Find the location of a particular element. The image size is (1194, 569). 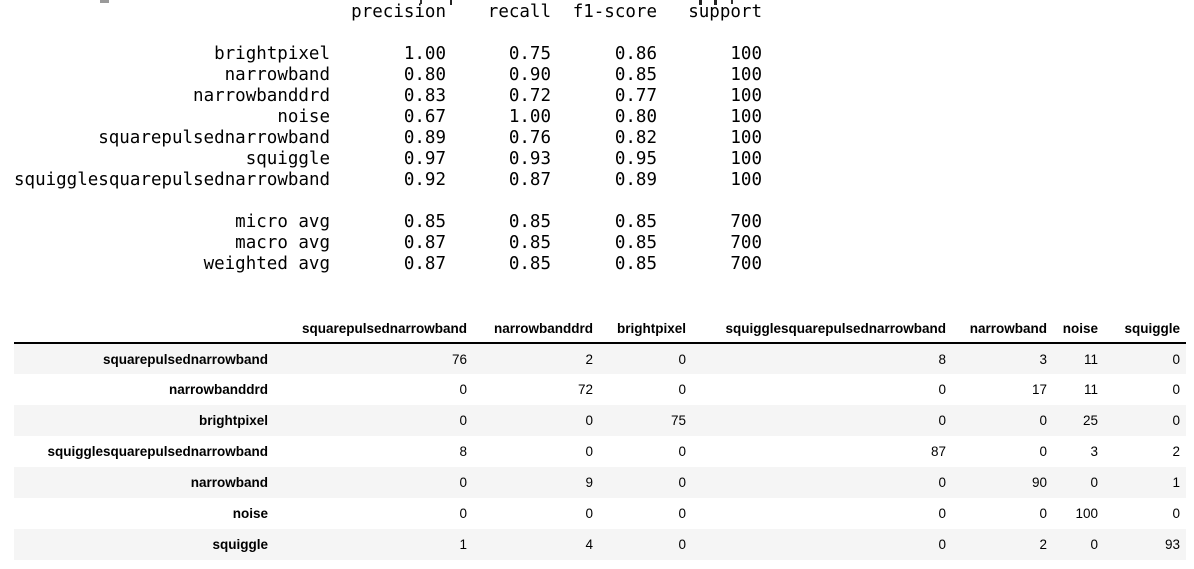

report-header-line: precision recall f1-score support is located at coordinates (388, 12).